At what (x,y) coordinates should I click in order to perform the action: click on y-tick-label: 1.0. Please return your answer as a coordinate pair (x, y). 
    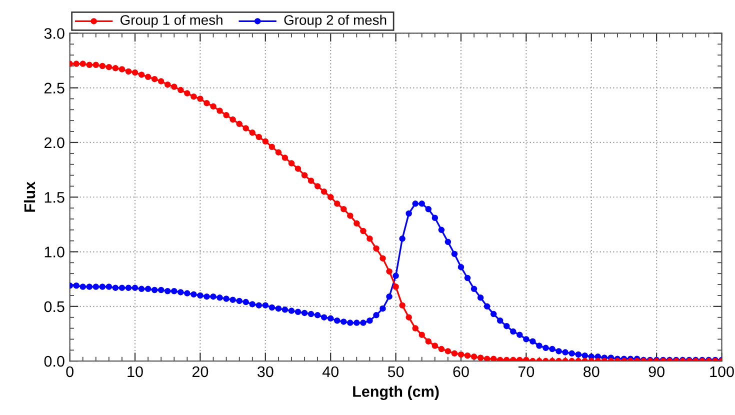
    Looking at the image, I should click on (54, 252).